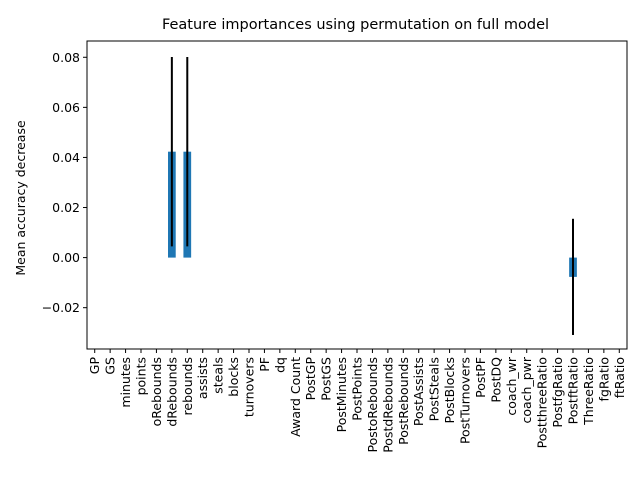 The width and height of the screenshot is (640, 480). Describe the element at coordinates (110, 366) in the screenshot. I see `x-tick-label: GS` at that location.